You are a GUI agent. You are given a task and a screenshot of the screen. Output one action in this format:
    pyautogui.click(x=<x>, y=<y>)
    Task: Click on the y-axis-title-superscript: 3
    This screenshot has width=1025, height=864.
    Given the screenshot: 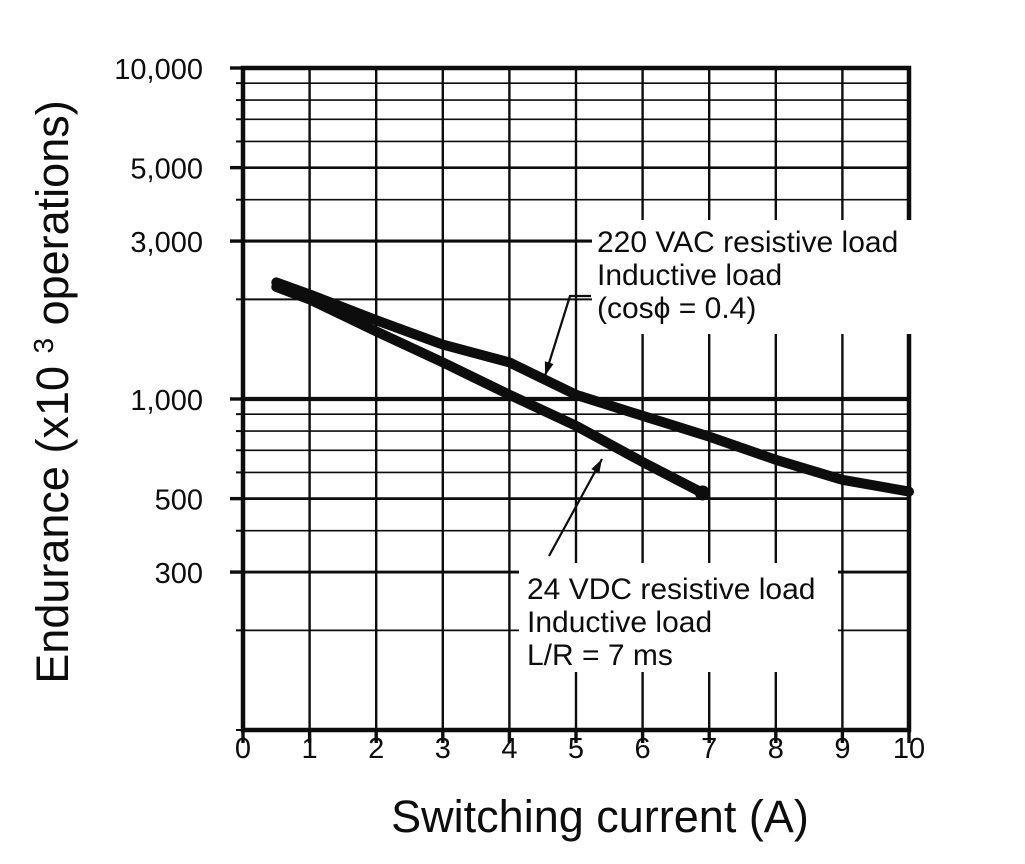 What is the action you would take?
    pyautogui.click(x=43, y=346)
    